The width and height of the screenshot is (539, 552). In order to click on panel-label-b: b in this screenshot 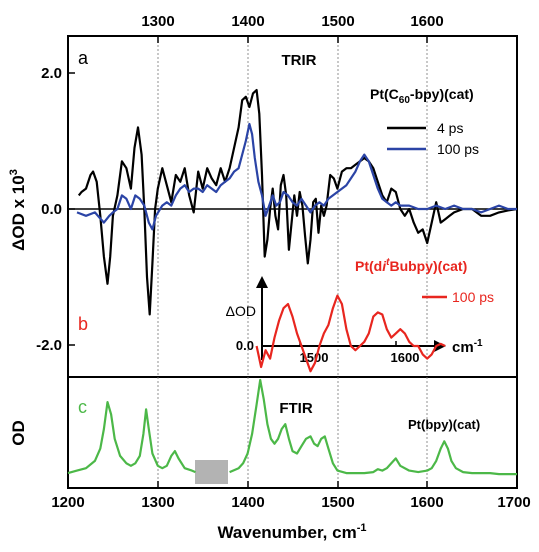, I will do `click(83, 324)`.